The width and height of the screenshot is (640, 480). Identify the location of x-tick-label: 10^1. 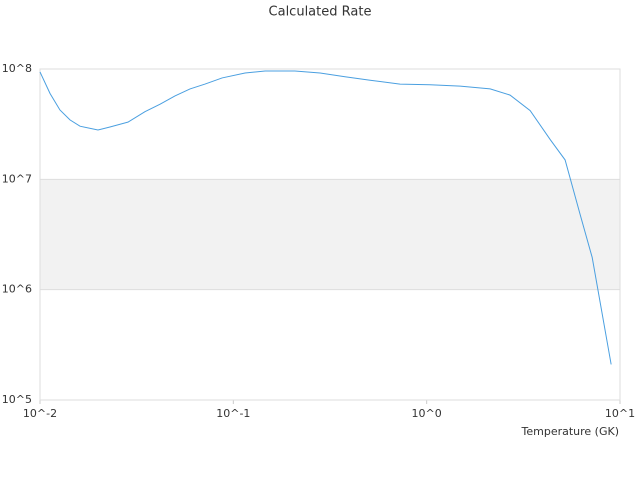
(620, 413).